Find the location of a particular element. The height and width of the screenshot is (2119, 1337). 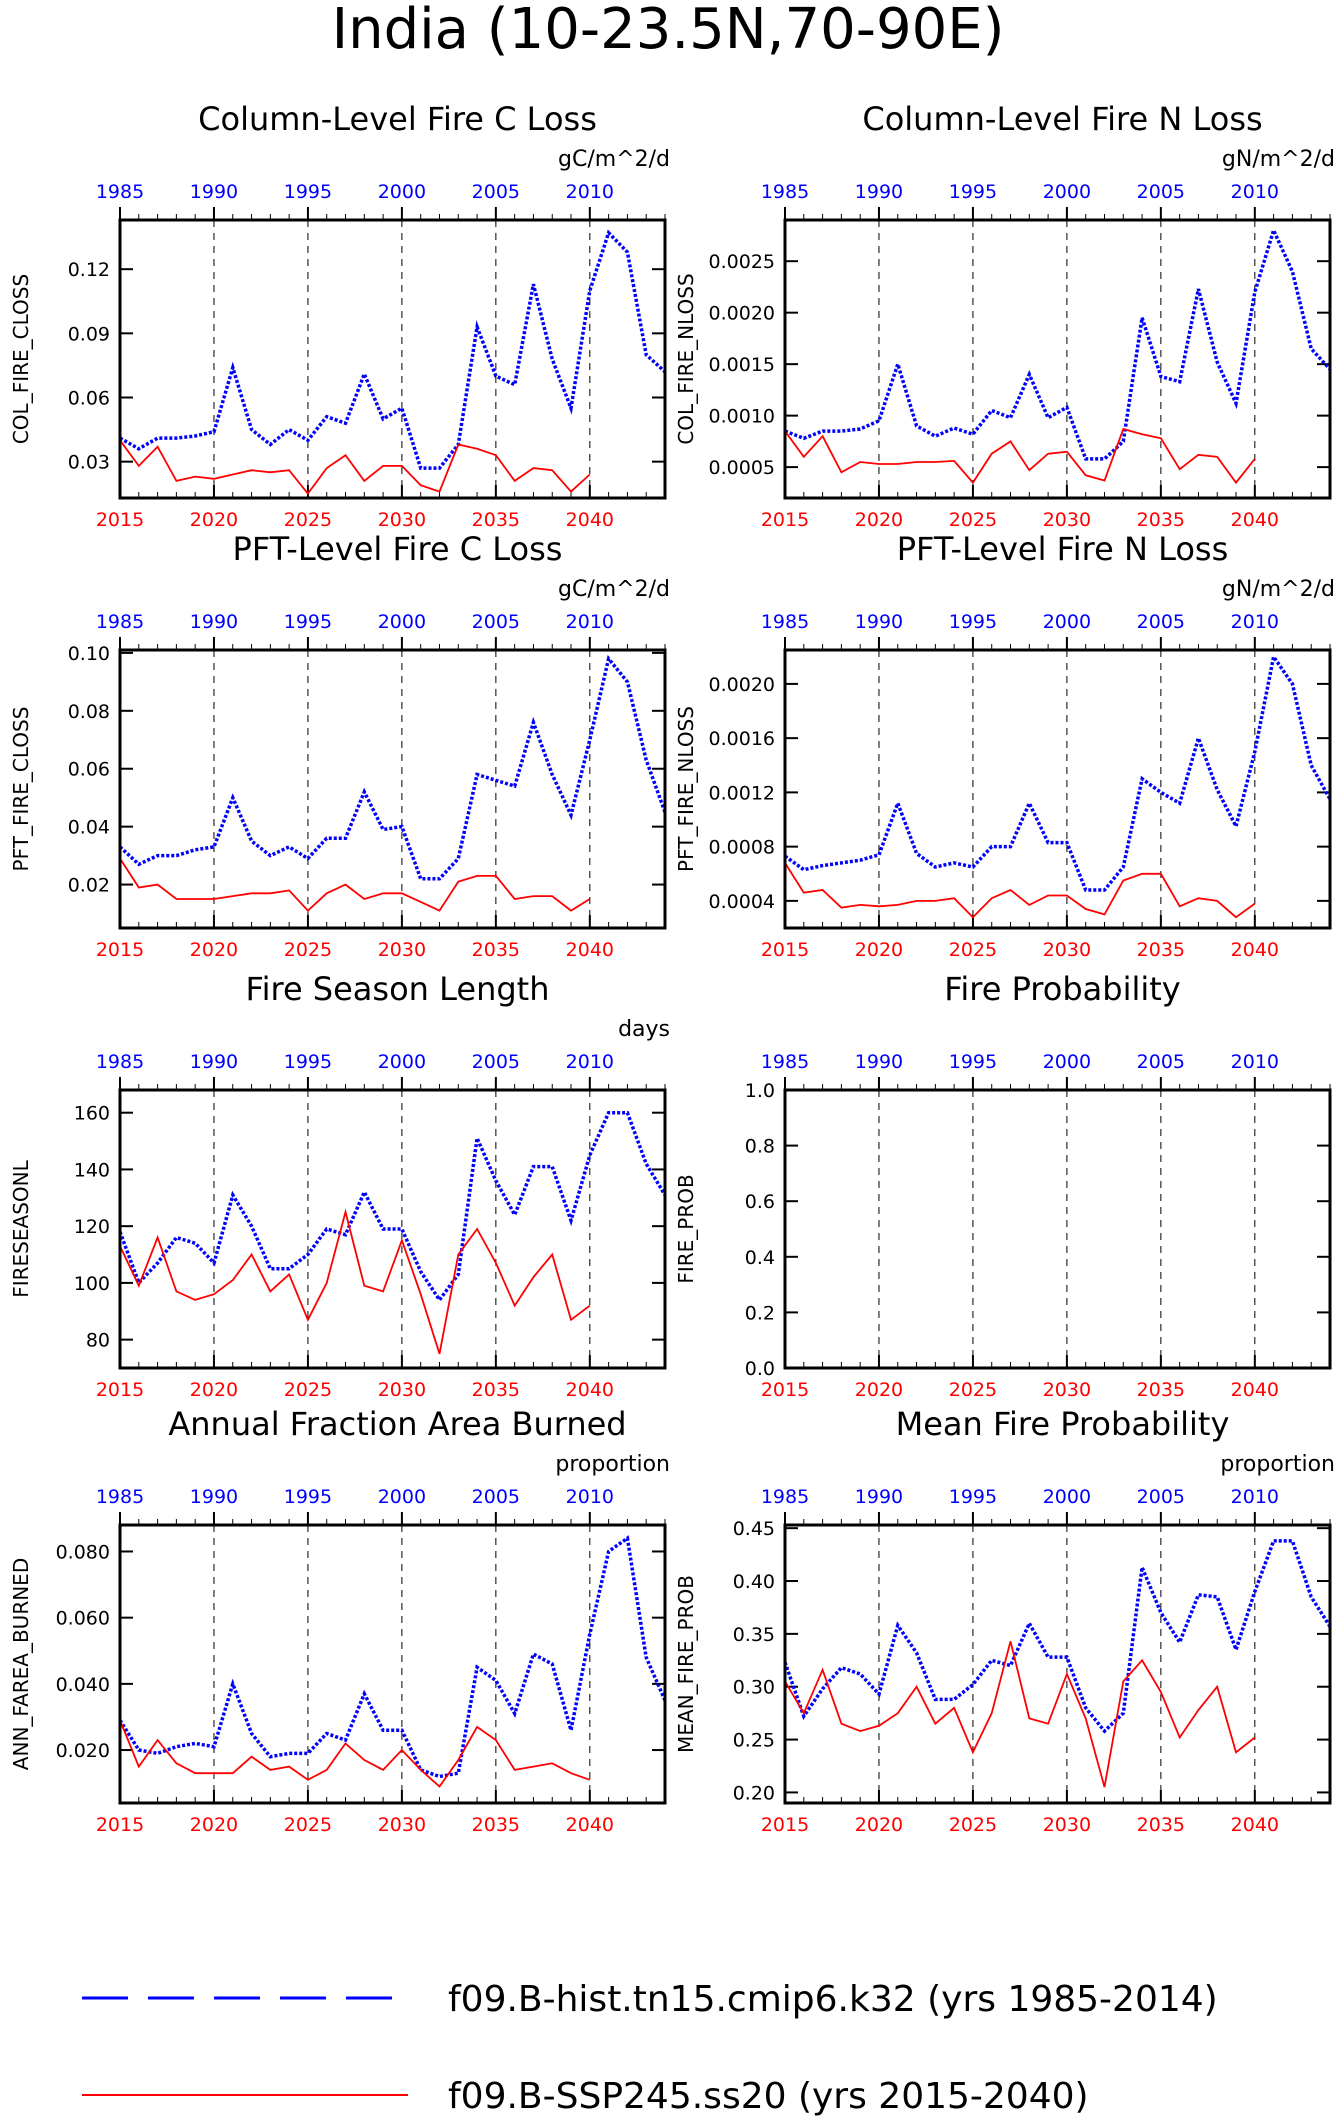

y-tick-label: 0.0008 is located at coordinates (742, 848).